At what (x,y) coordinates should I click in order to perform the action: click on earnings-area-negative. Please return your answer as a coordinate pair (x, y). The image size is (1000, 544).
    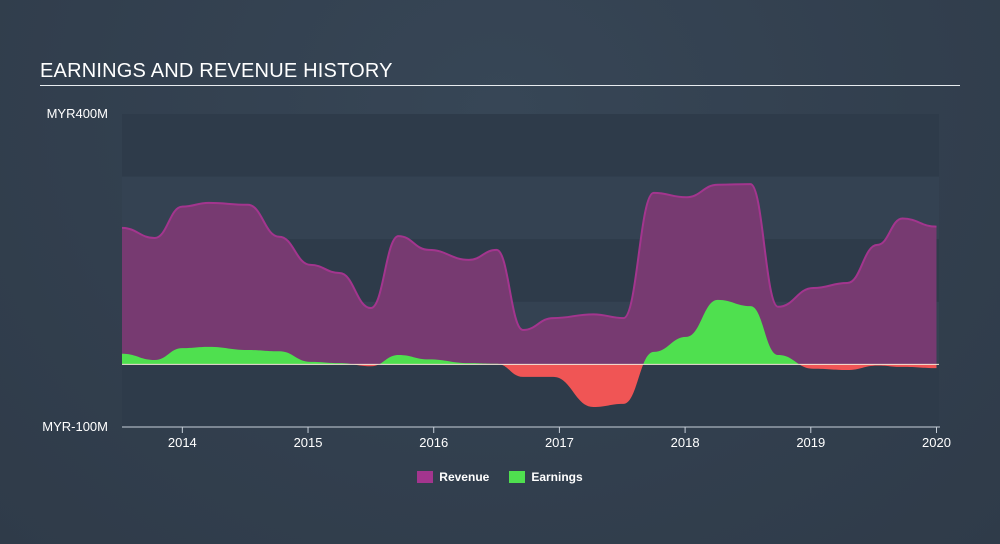
    Looking at the image, I should click on (529, 385).